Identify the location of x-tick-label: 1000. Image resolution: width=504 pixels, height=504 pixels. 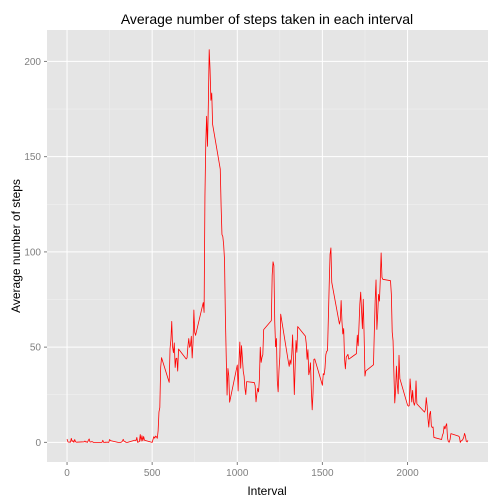
(237, 473).